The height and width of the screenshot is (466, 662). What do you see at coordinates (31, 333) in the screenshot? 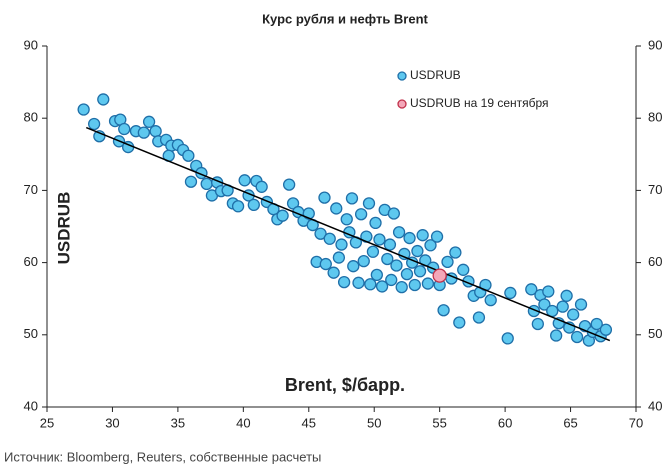
I see `y-tick-label: 50` at bounding box center [31, 333].